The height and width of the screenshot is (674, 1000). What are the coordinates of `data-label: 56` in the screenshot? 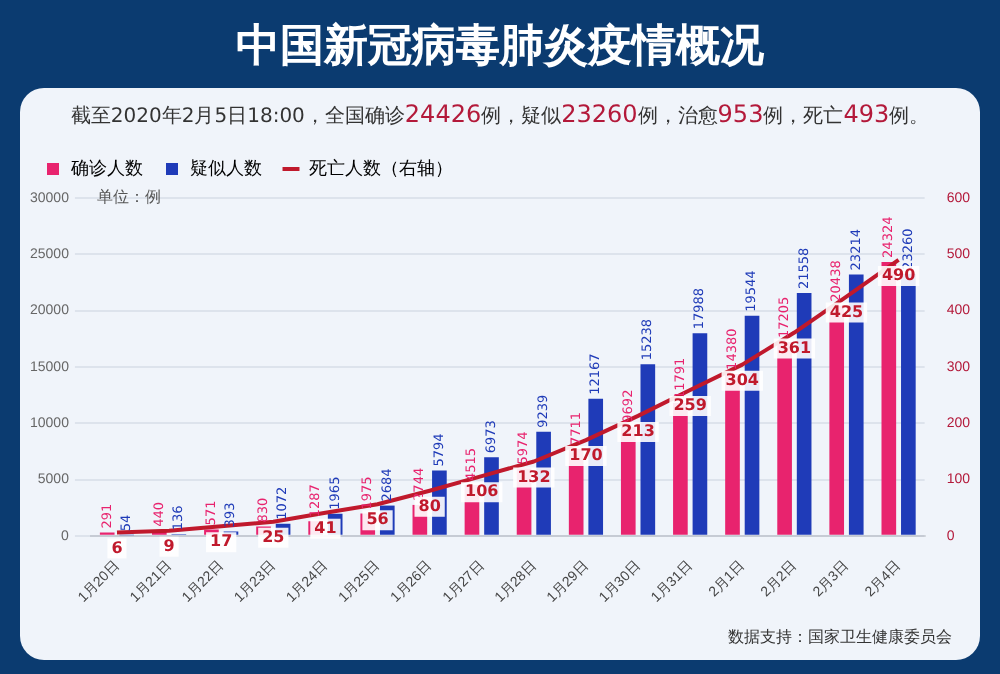 It's located at (378, 519).